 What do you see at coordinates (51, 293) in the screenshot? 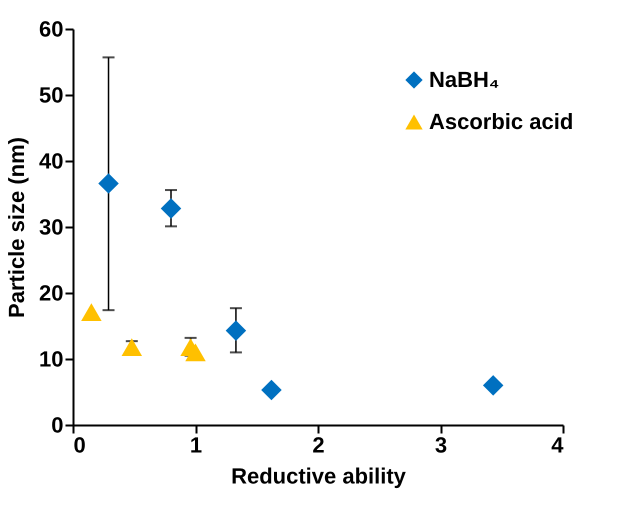
I see `y-tick-label: 20` at bounding box center [51, 293].